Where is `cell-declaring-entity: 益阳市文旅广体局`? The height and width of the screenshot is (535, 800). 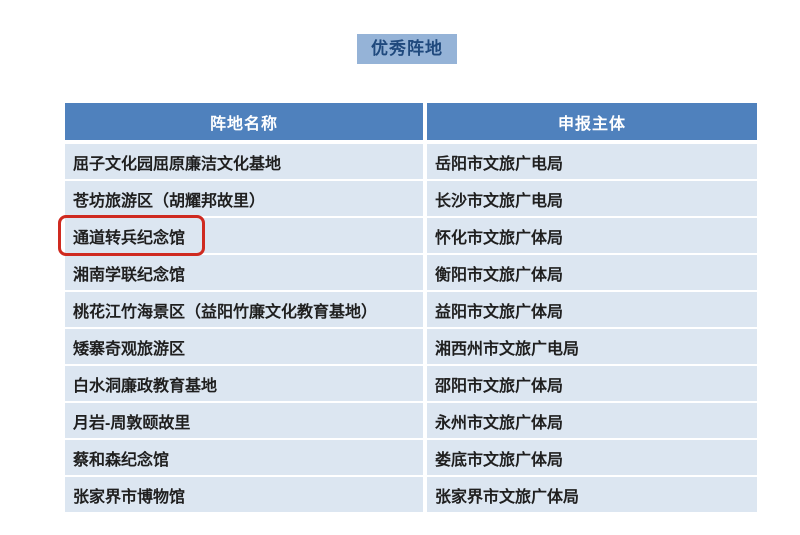
cell-declaring-entity: 益阳市文旅广体局 is located at coordinates (592, 309).